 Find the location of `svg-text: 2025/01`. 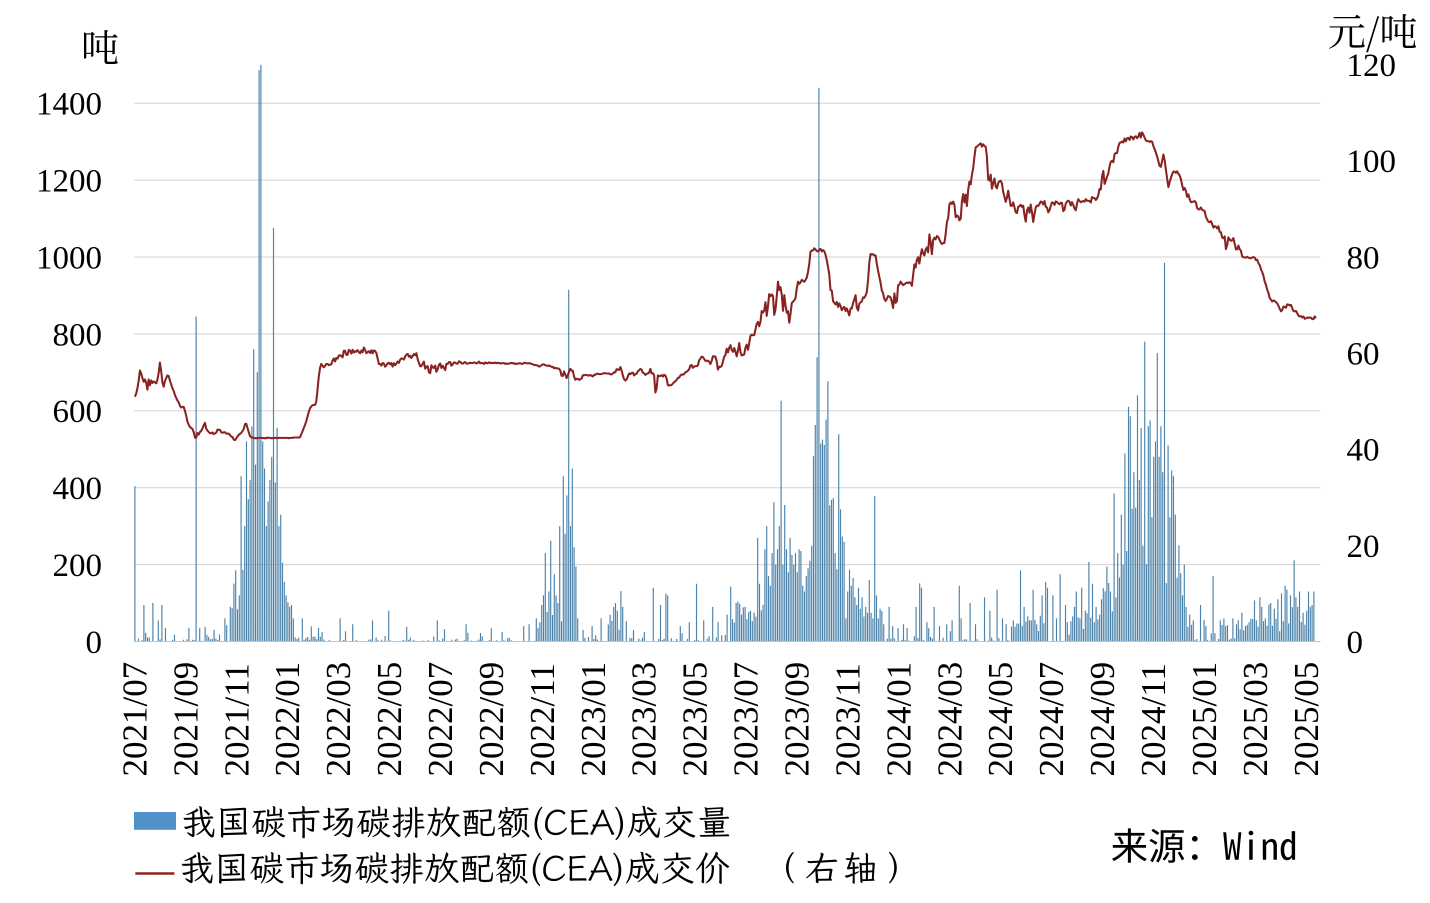

svg-text: 2025/01 is located at coordinates (1204, 719).